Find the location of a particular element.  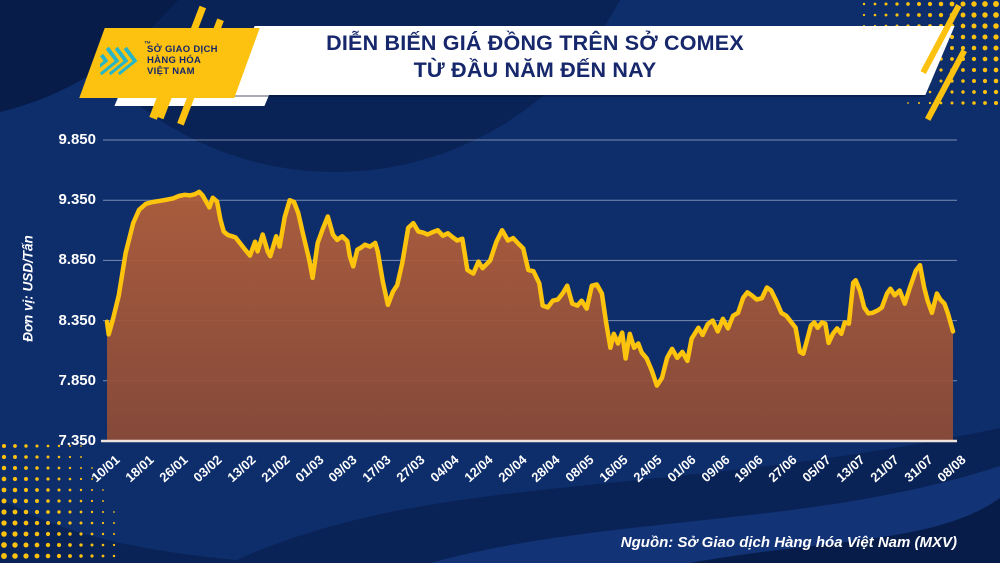

mxv-logo: ™ SỞ GIAO DỊCH HÀNG HÓA VIỆT NAM is located at coordinates (159, 59).